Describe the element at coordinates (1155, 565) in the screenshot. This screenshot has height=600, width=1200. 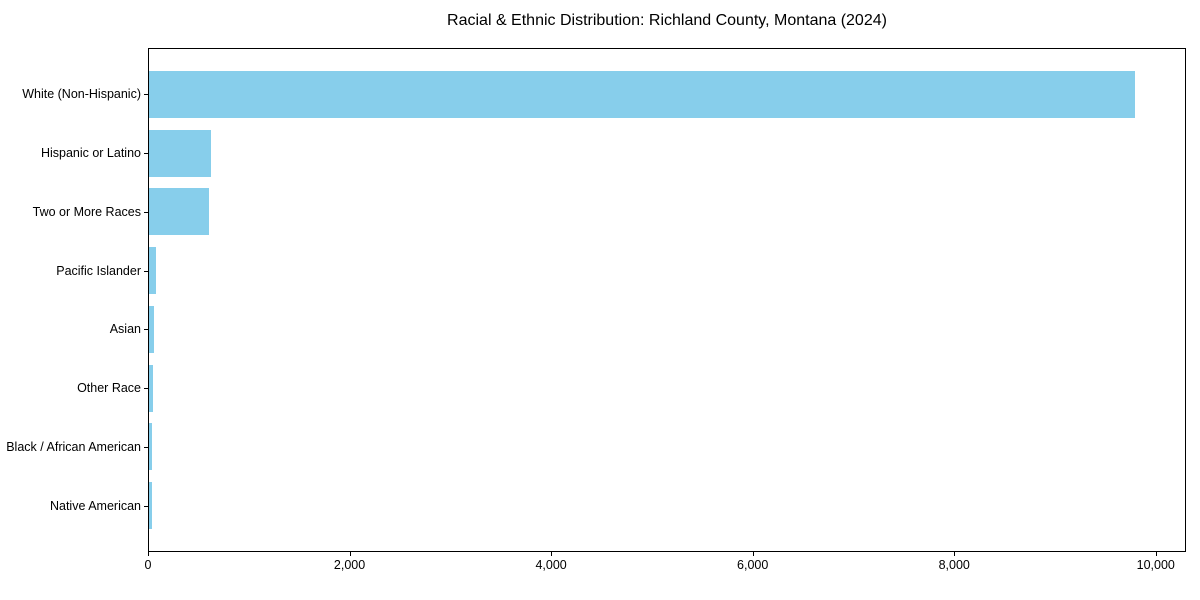
I see `x-axis-tick-label: 10,000` at that location.